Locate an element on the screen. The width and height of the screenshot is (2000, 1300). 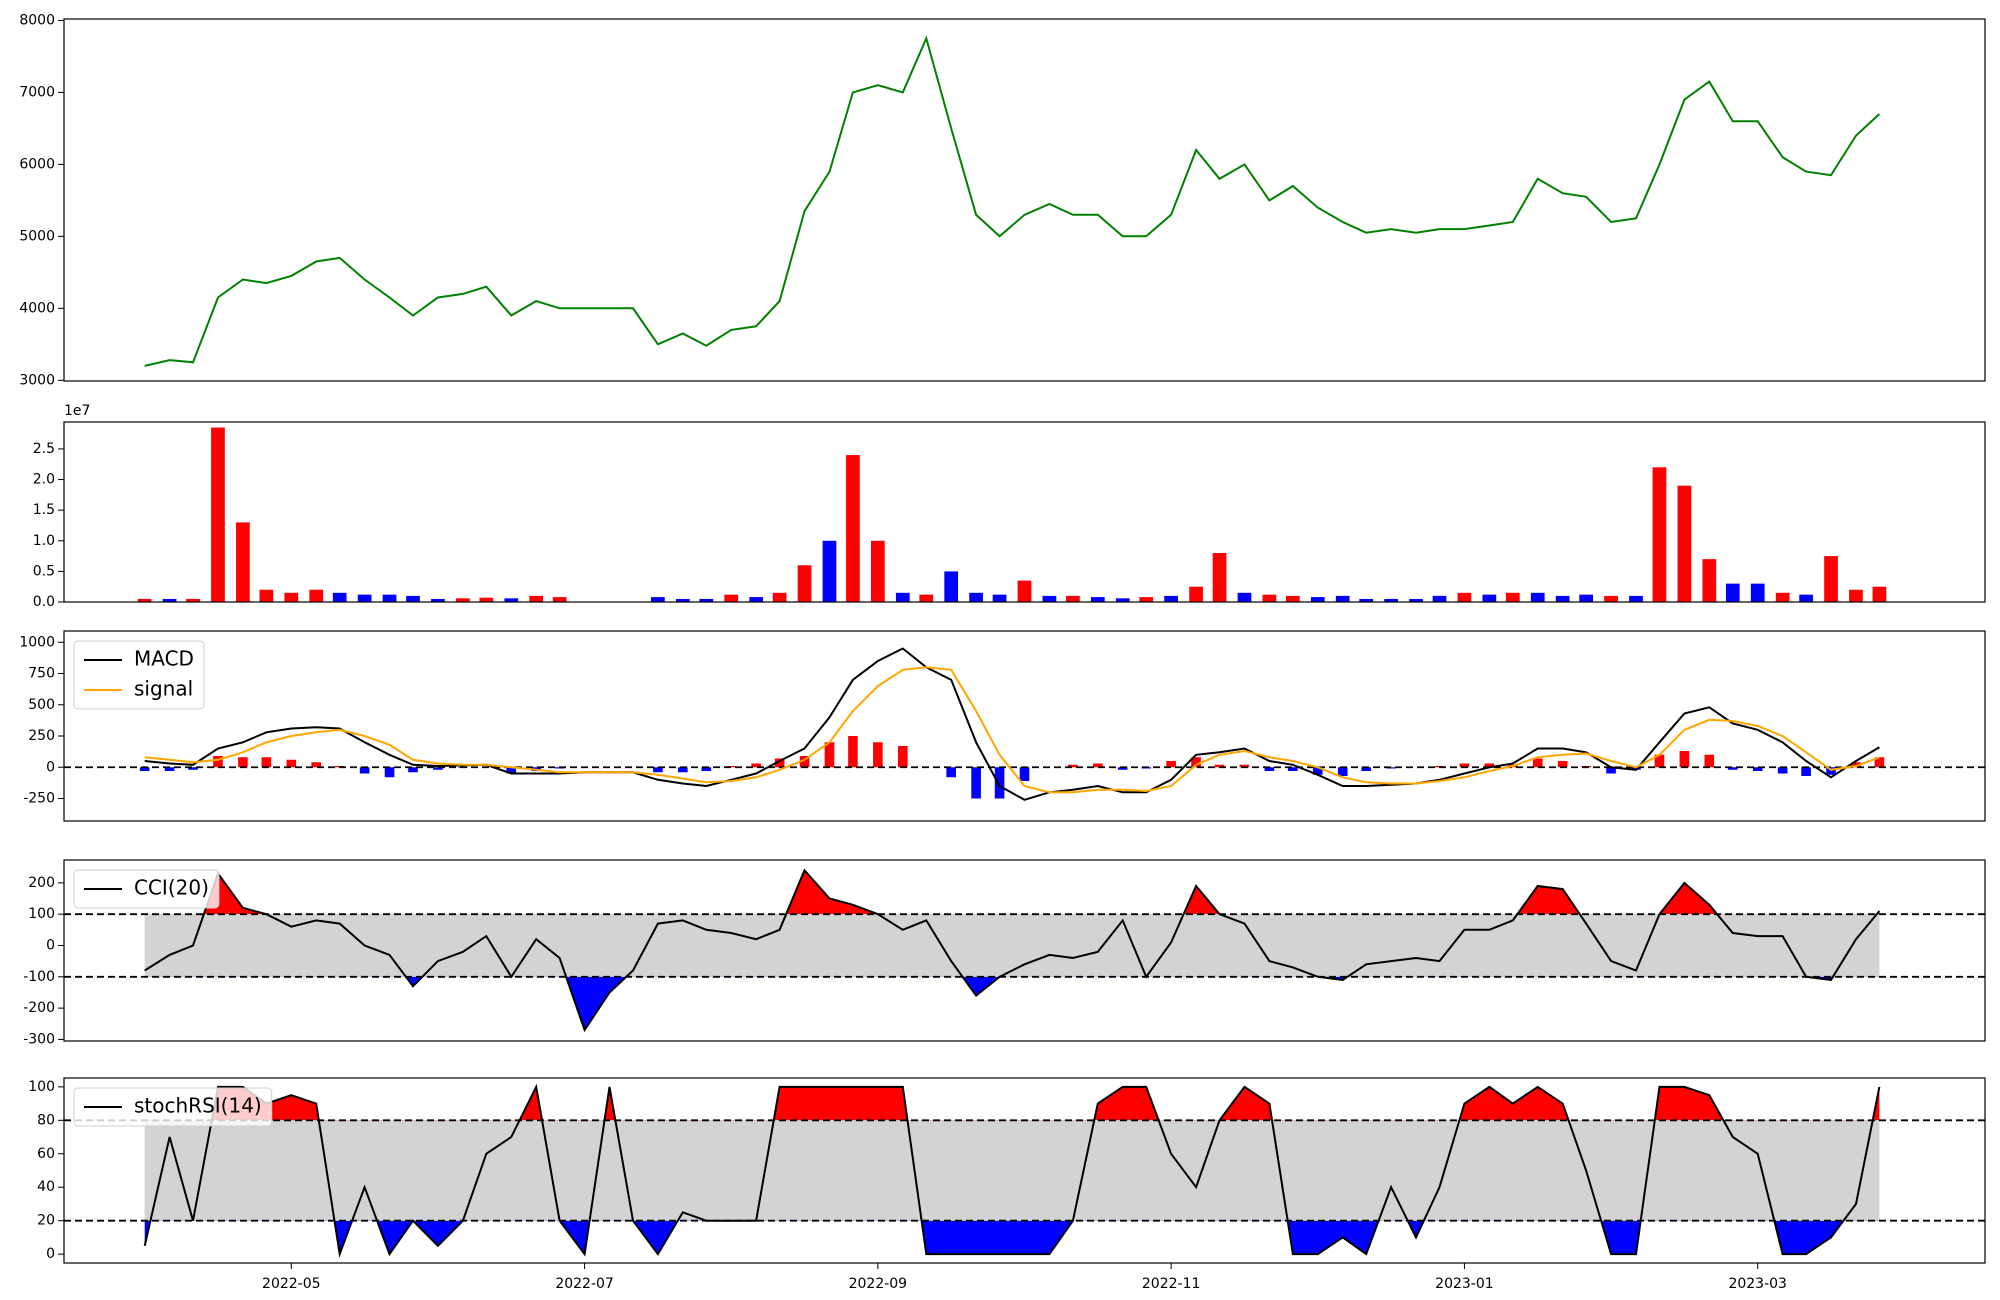
legend-box is located at coordinates (139, 675).